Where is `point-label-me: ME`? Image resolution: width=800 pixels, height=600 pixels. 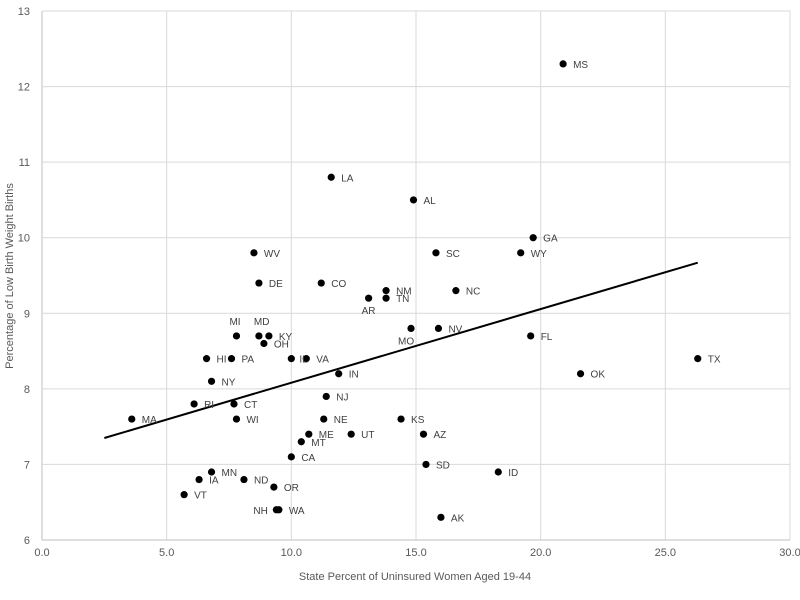
point-label-me: ME is located at coordinates (326, 435).